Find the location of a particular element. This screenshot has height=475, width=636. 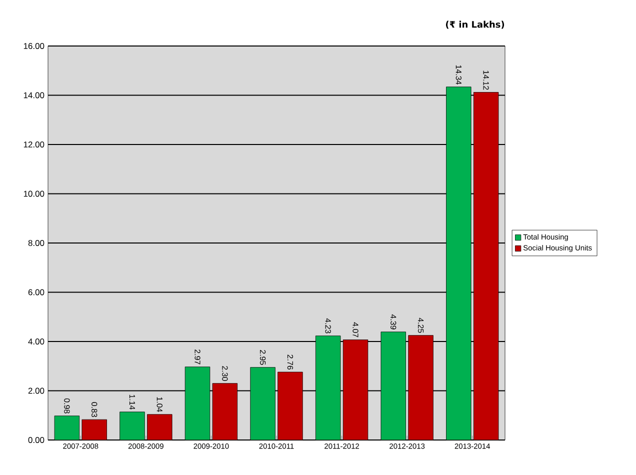

y-tick-label: 0.00 is located at coordinates (36, 440).